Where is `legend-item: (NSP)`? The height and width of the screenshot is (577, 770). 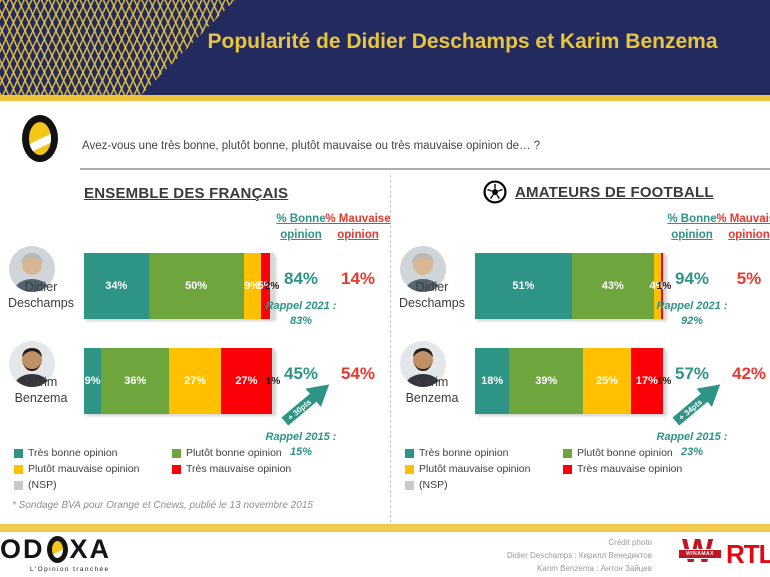
legend-item: (NSP) is located at coordinates (93, 485).